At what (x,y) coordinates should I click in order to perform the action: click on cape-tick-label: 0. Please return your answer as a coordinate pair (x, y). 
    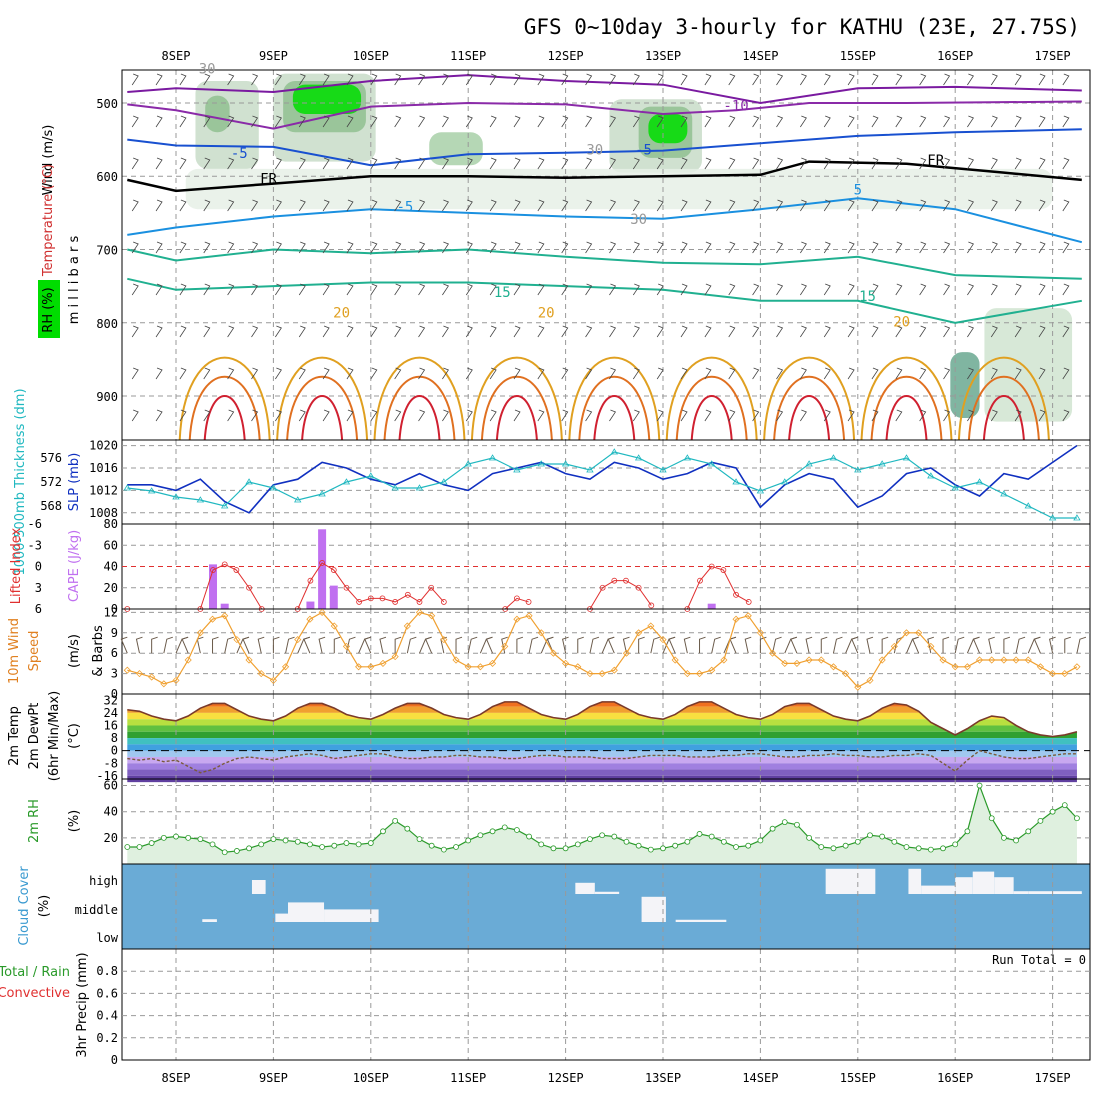
    Looking at the image, I should click on (114, 609).